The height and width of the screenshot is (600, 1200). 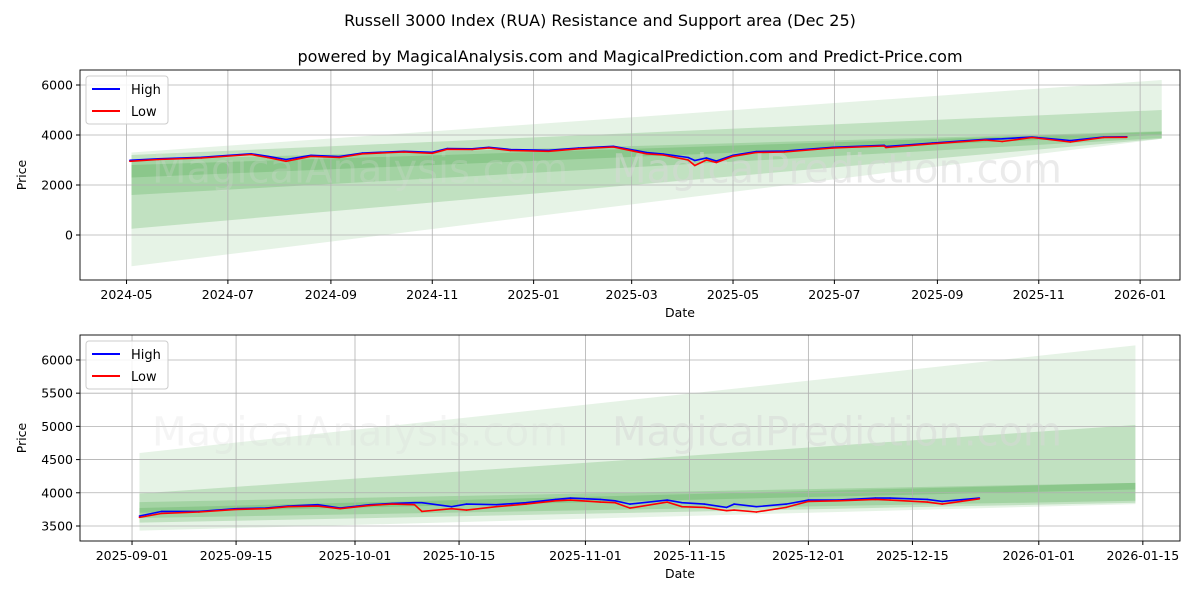 What do you see at coordinates (1140, 294) in the screenshot?
I see `x-tick-label: 2026-01` at bounding box center [1140, 294].